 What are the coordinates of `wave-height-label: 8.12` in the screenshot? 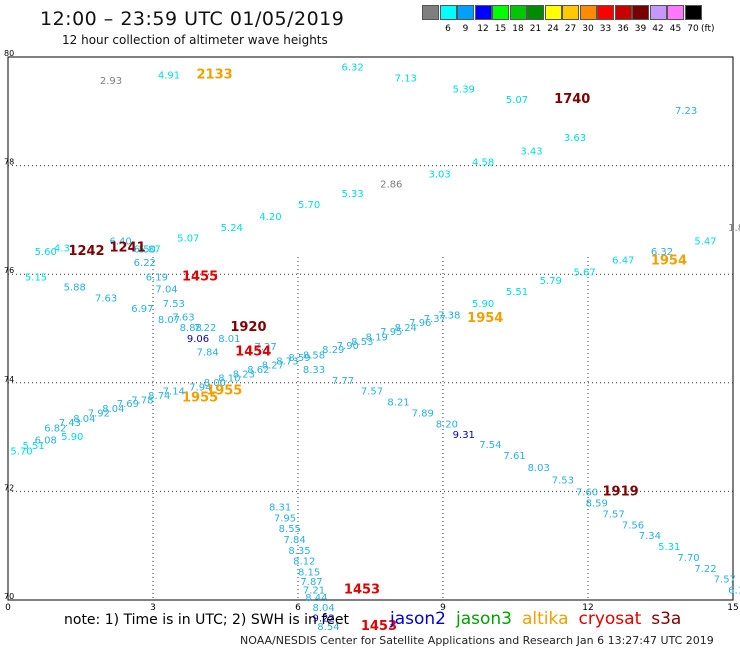 It's located at (304, 562).